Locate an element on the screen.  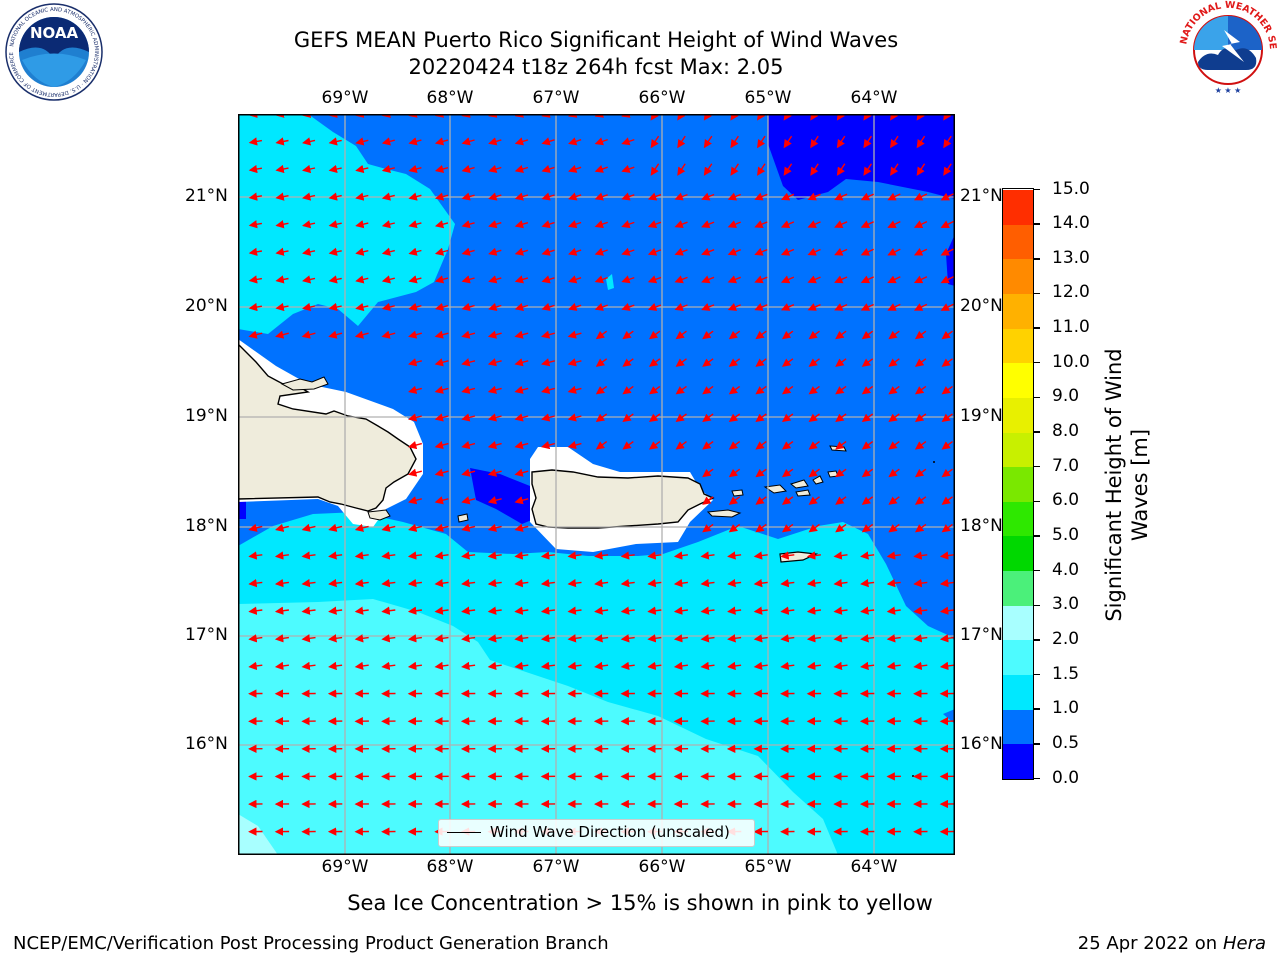
lon-label-bottom: 68°W is located at coordinates (450, 867).